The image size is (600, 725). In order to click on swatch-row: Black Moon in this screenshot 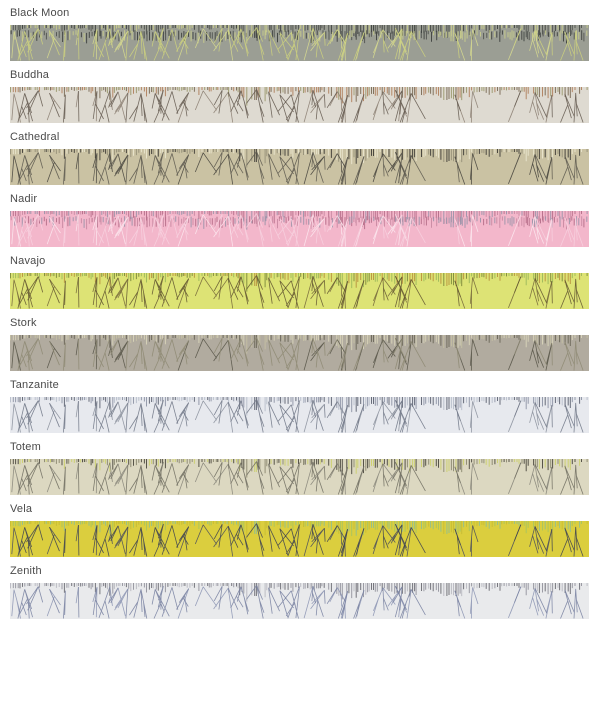, I will do `click(305, 34)`.